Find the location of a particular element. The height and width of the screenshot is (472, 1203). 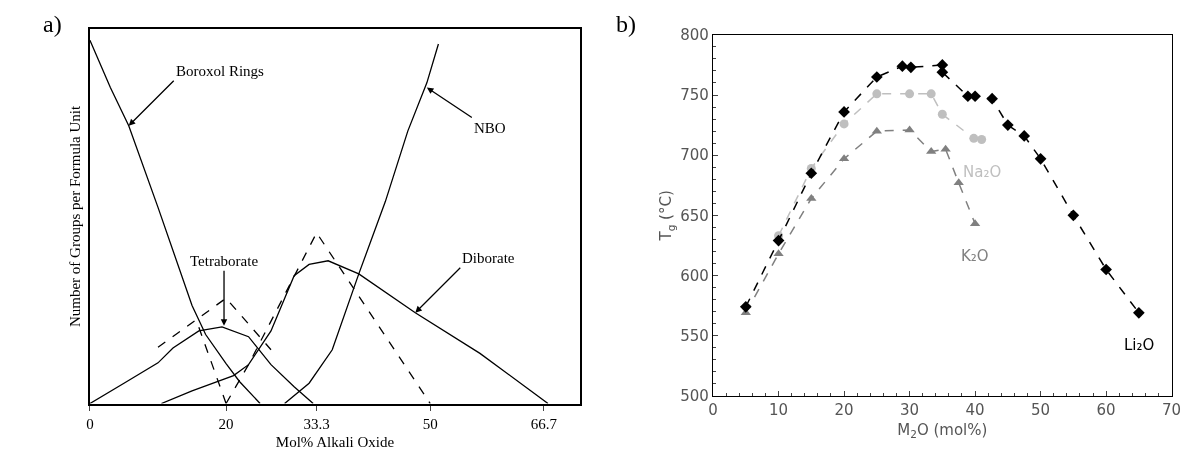

x-axis-title: M$_{2}$O (mol%) is located at coordinates (942, 430).